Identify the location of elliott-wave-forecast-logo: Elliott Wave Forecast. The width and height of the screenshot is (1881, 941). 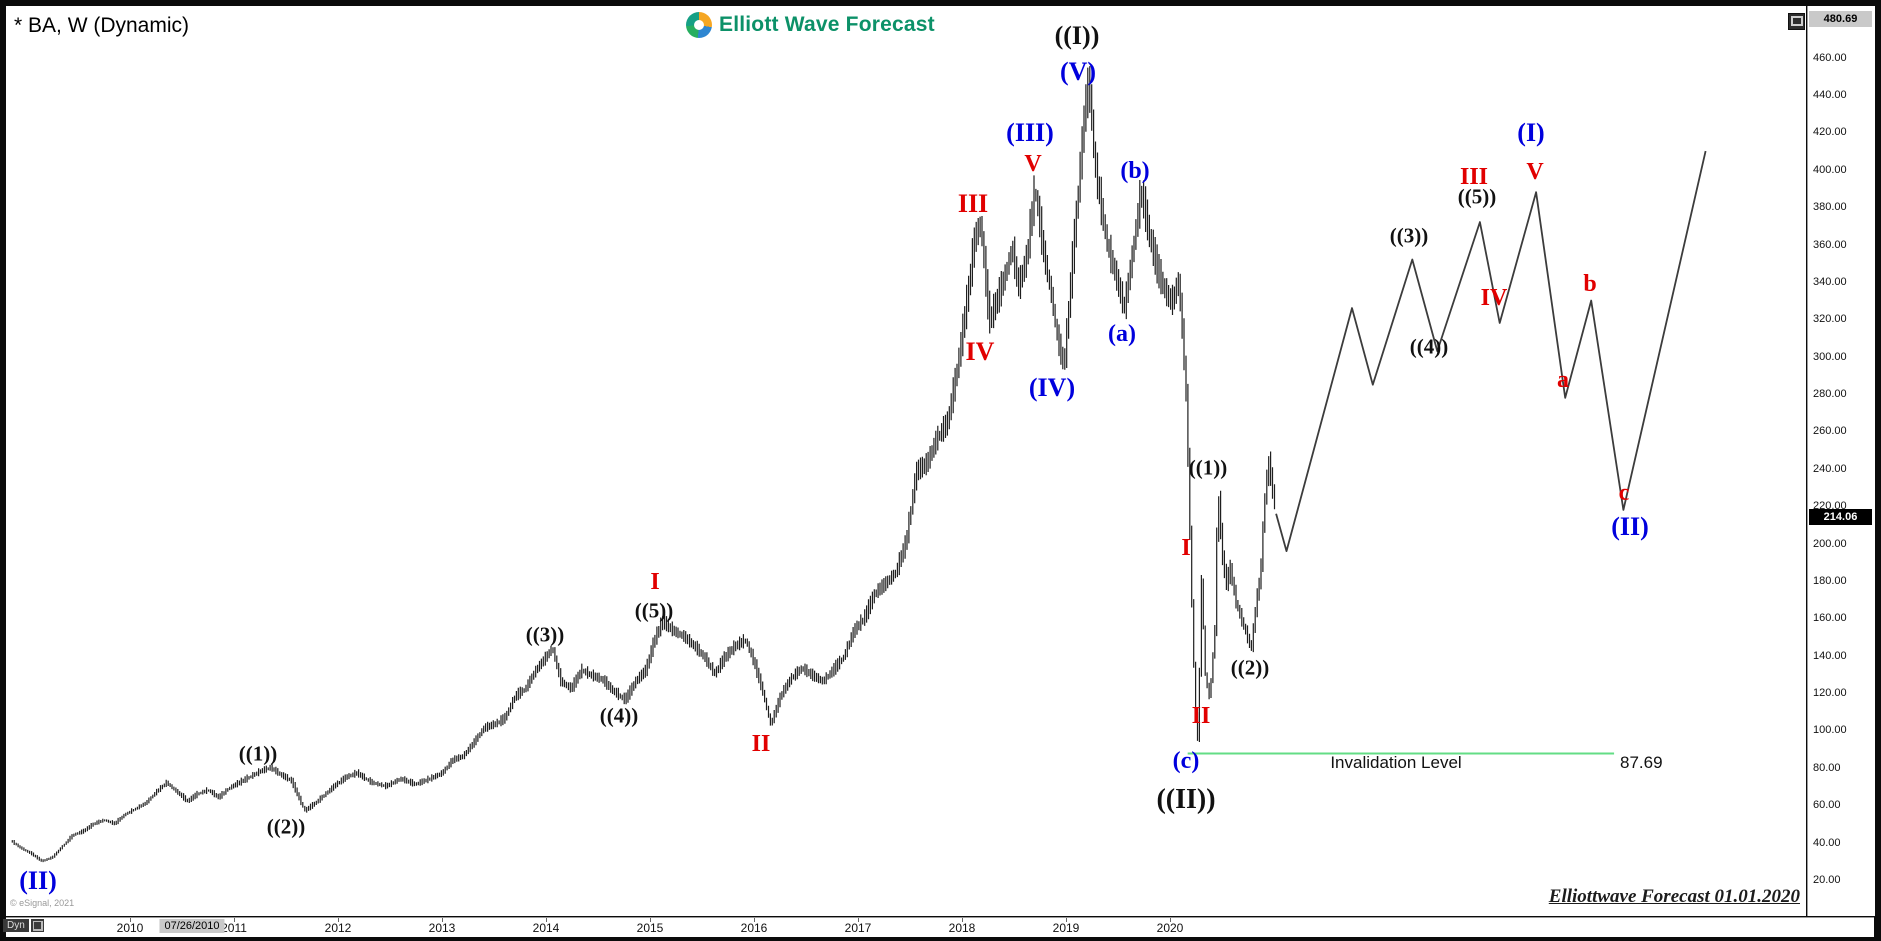
(810, 25).